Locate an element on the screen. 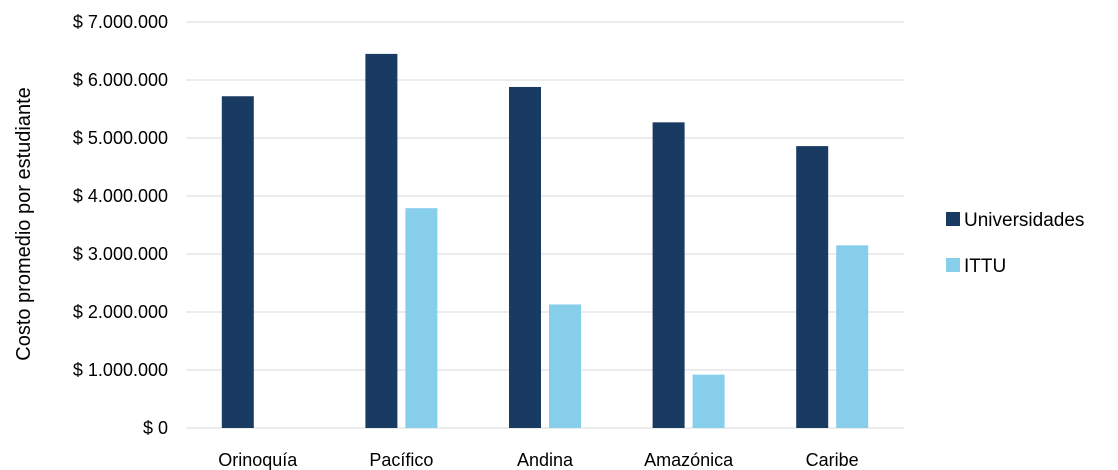 The height and width of the screenshot is (470, 1118). y-tick-label: $ 7.000.000 is located at coordinates (120, 22).